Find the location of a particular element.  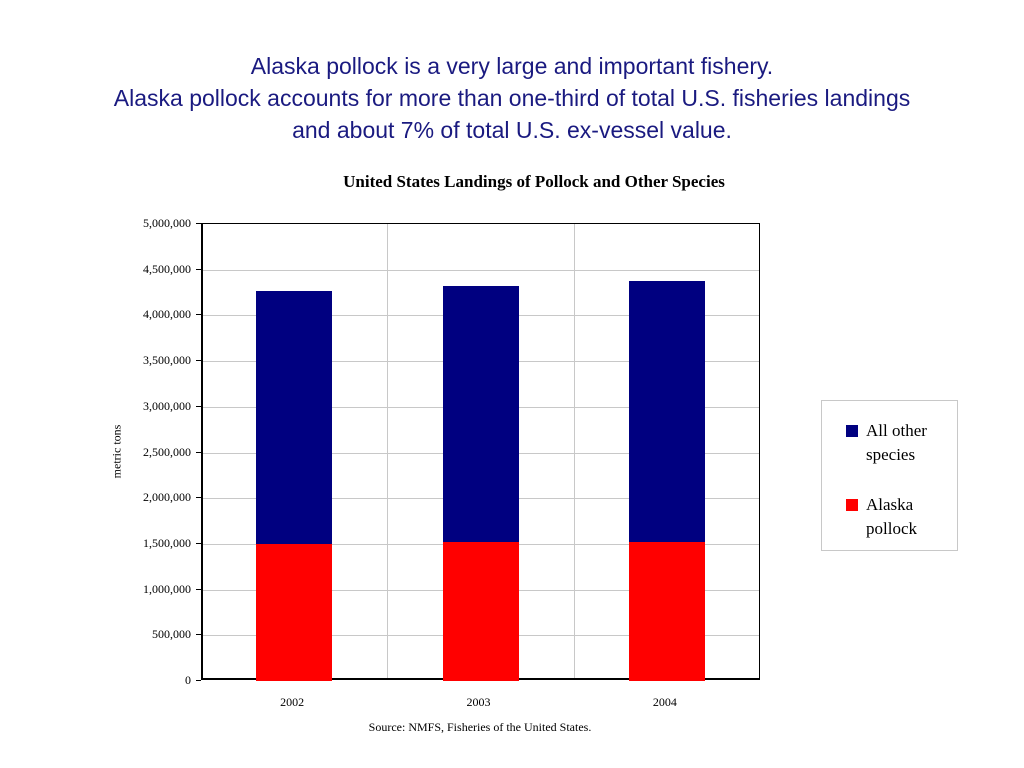

x-tick-label: 2003 is located at coordinates (478, 702).